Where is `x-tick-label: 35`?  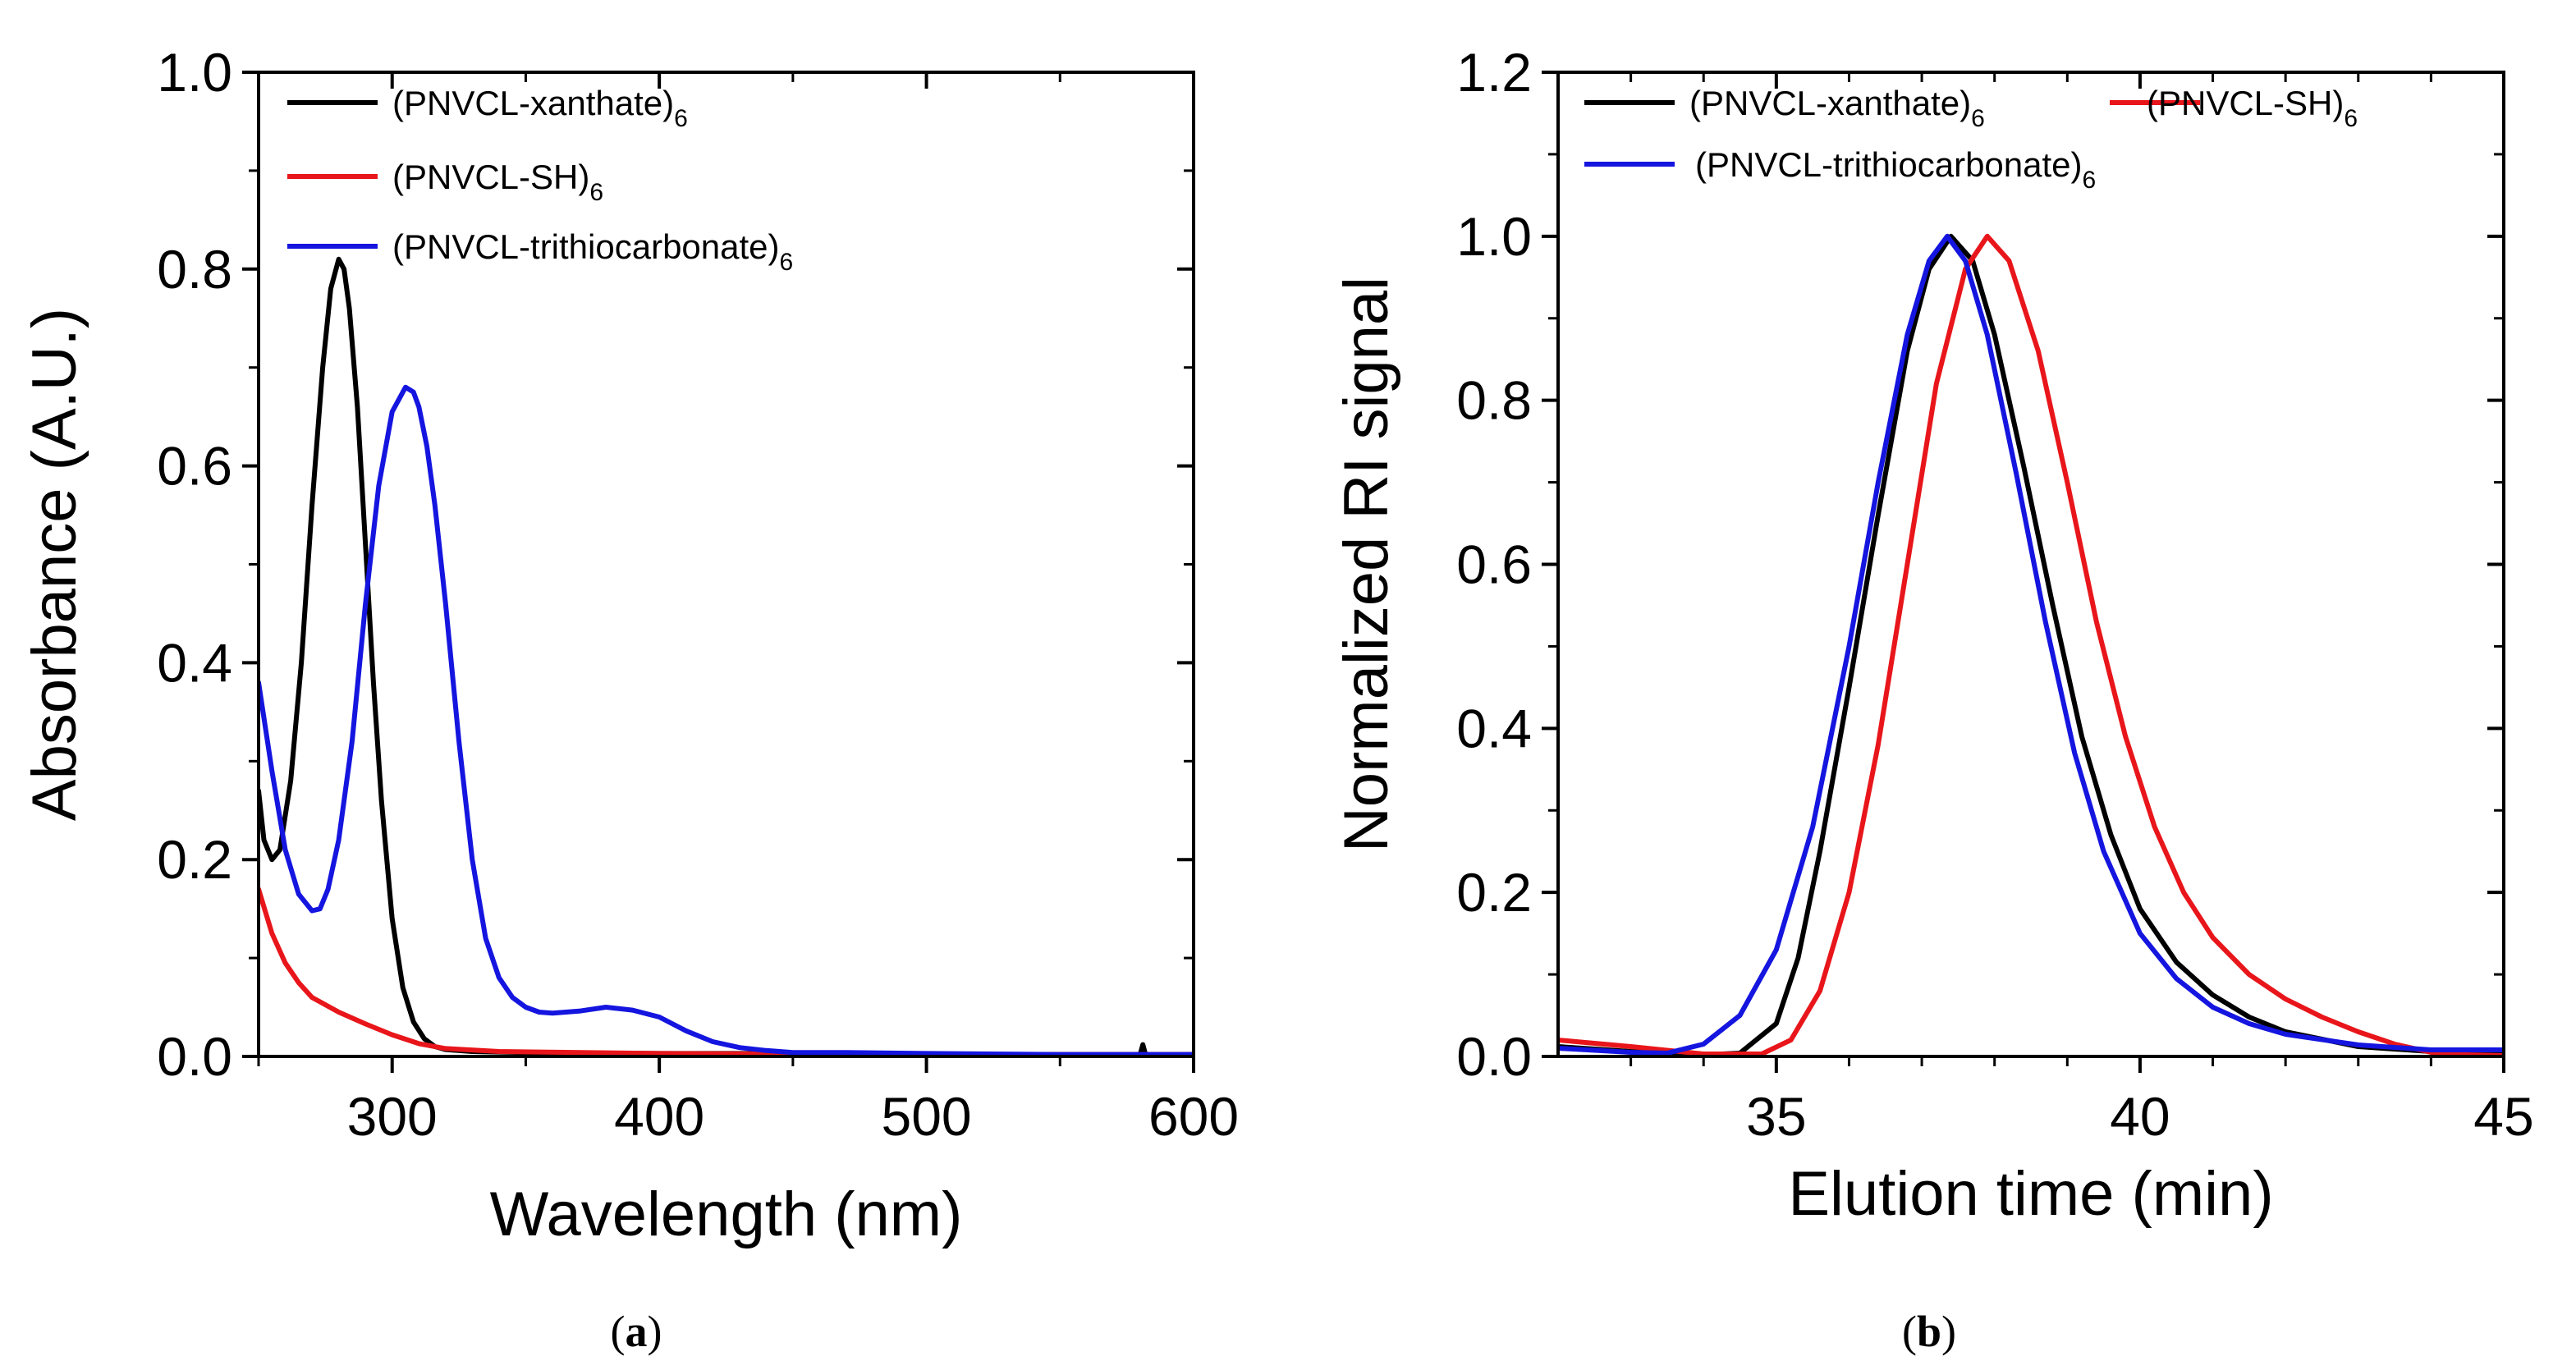
x-tick-label: 35 is located at coordinates (1776, 1117).